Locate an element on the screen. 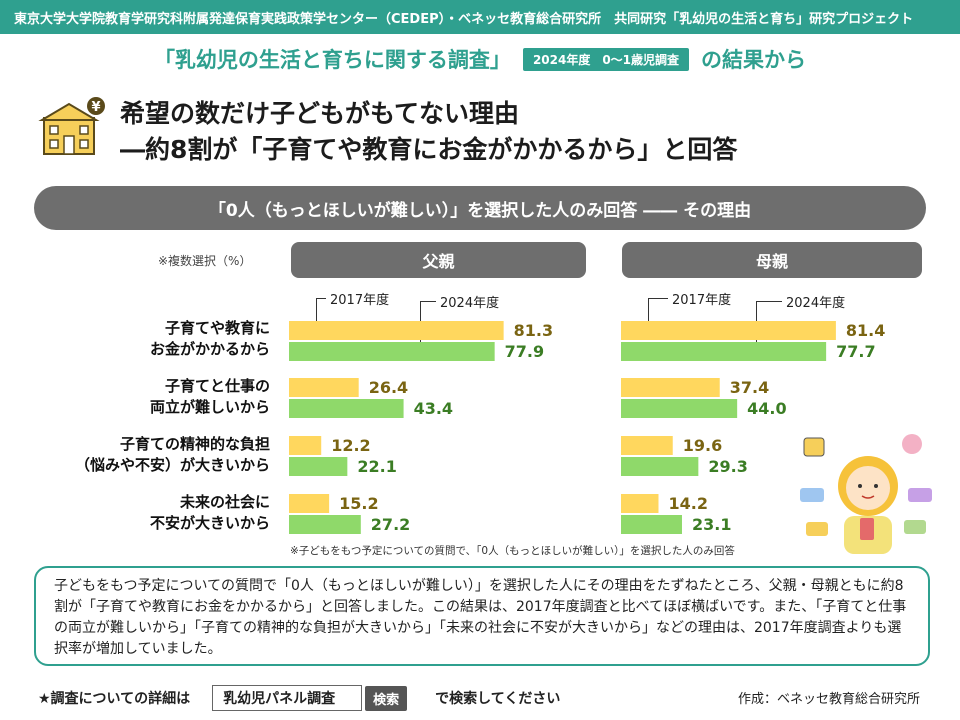  legend-line-2017-father is located at coordinates (321, 298).